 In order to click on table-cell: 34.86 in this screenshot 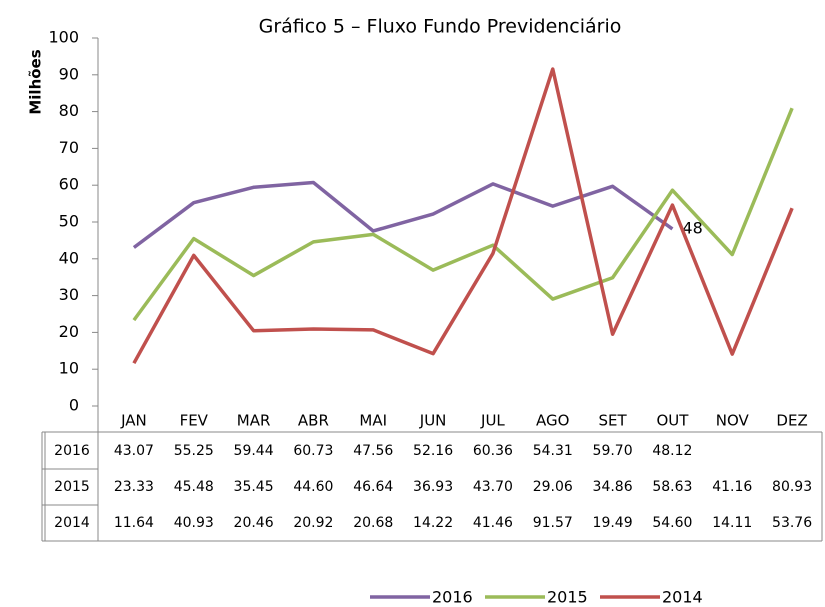, I will do `click(613, 487)`.